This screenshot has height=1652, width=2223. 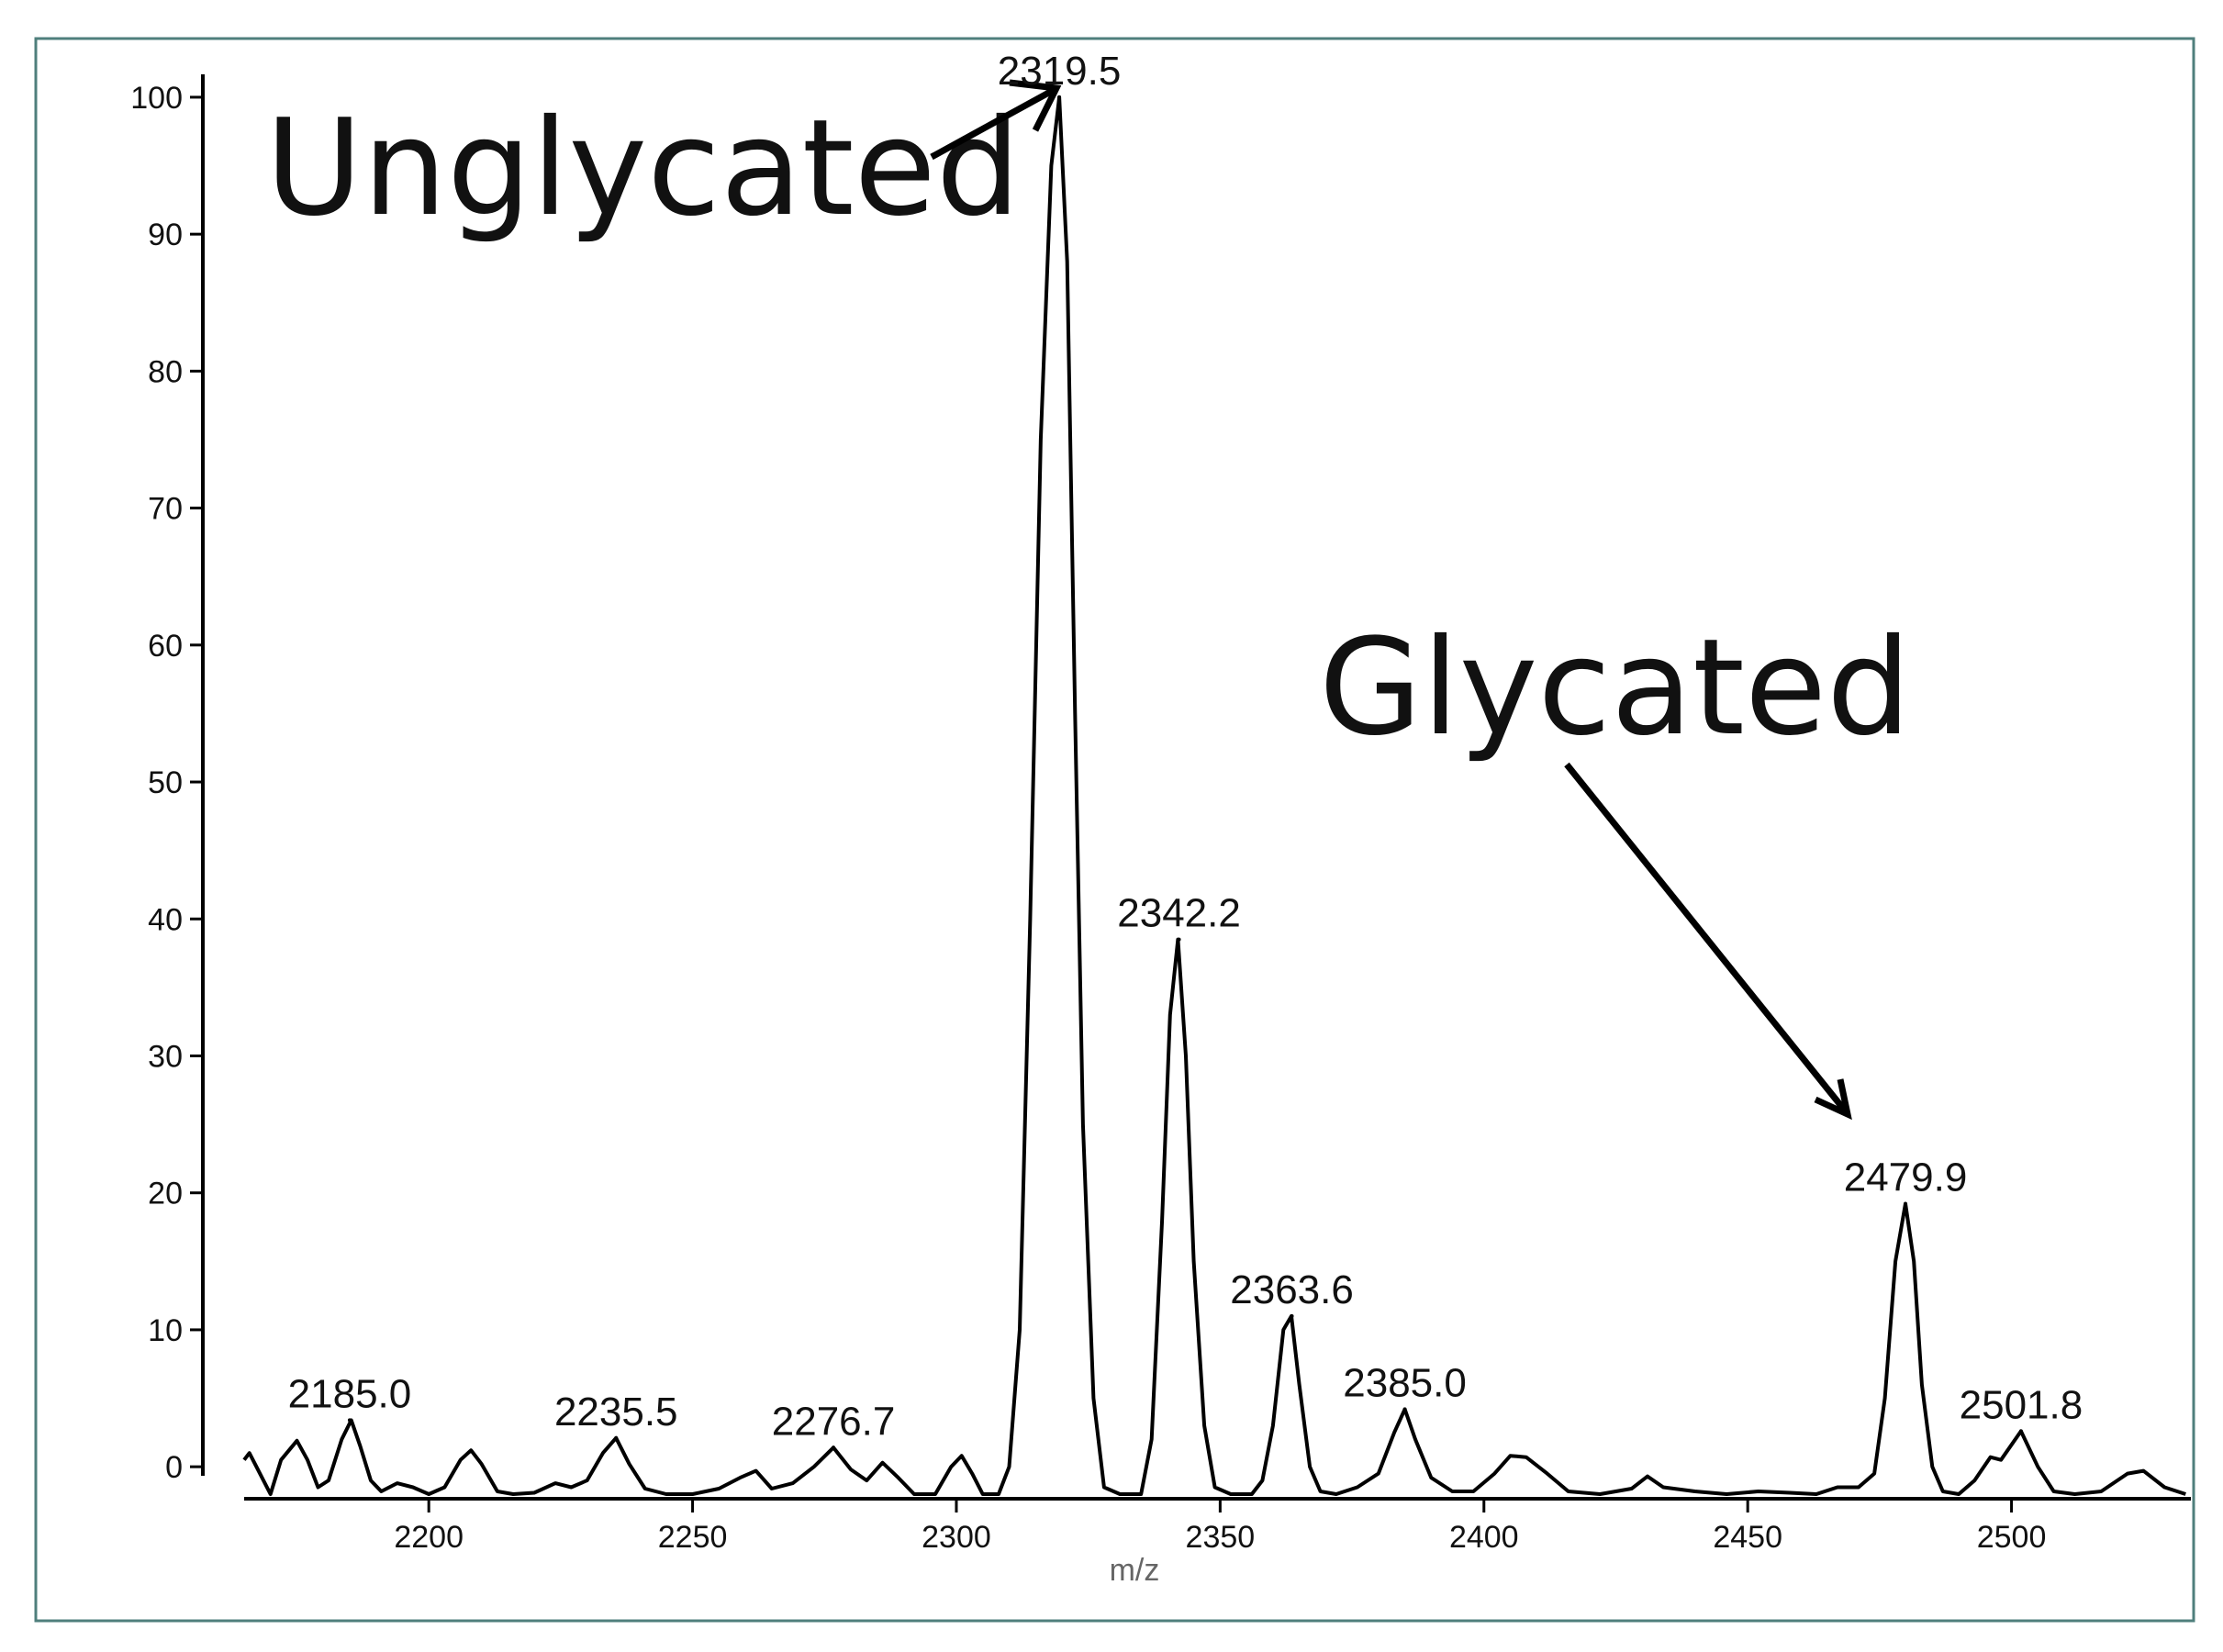 I want to click on y-tick-label: 80, so click(x=165, y=372).